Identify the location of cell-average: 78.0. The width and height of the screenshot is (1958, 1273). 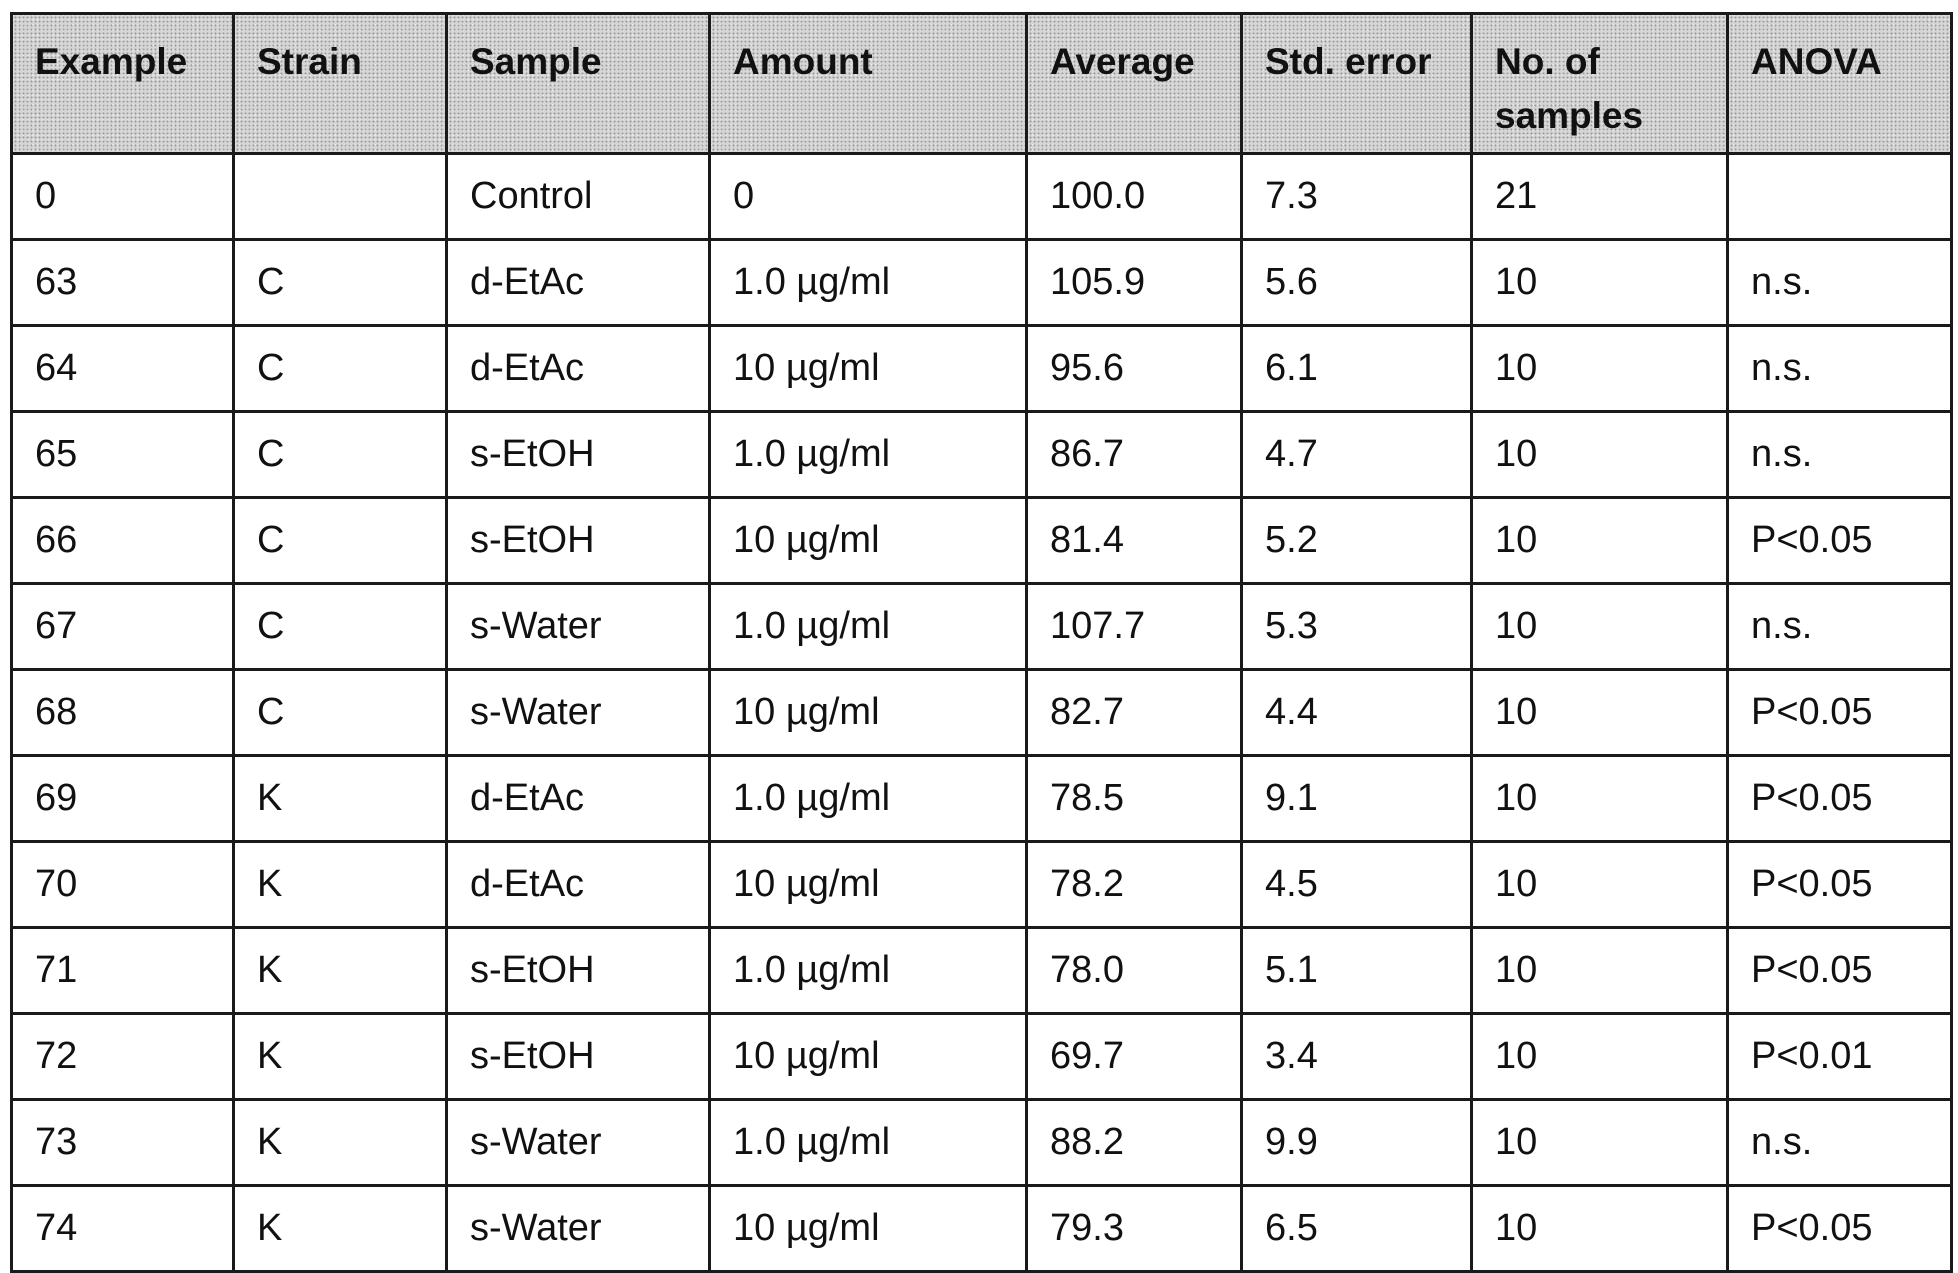
(1134, 971).